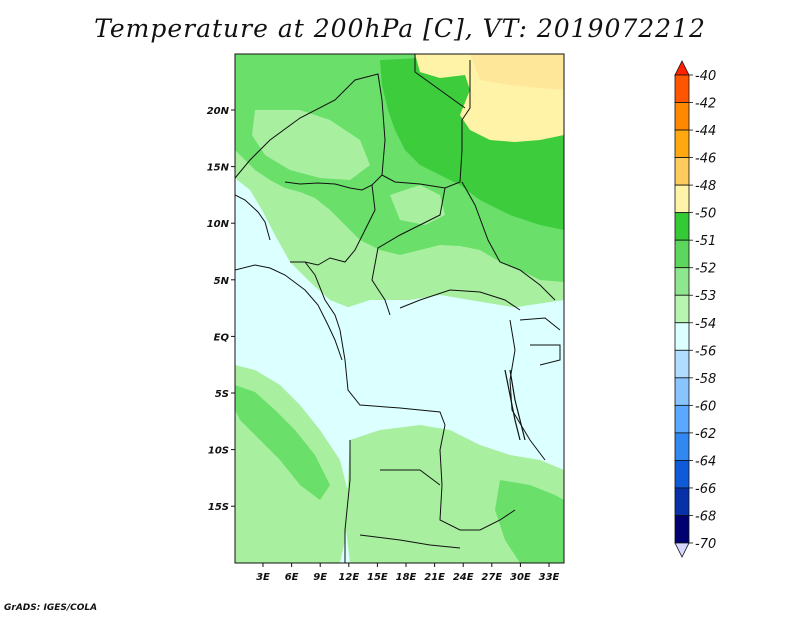 Image resolution: width=800 pixels, height=618 pixels. Describe the element at coordinates (292, 577) in the screenshot. I see `lon-label: 6E` at that location.